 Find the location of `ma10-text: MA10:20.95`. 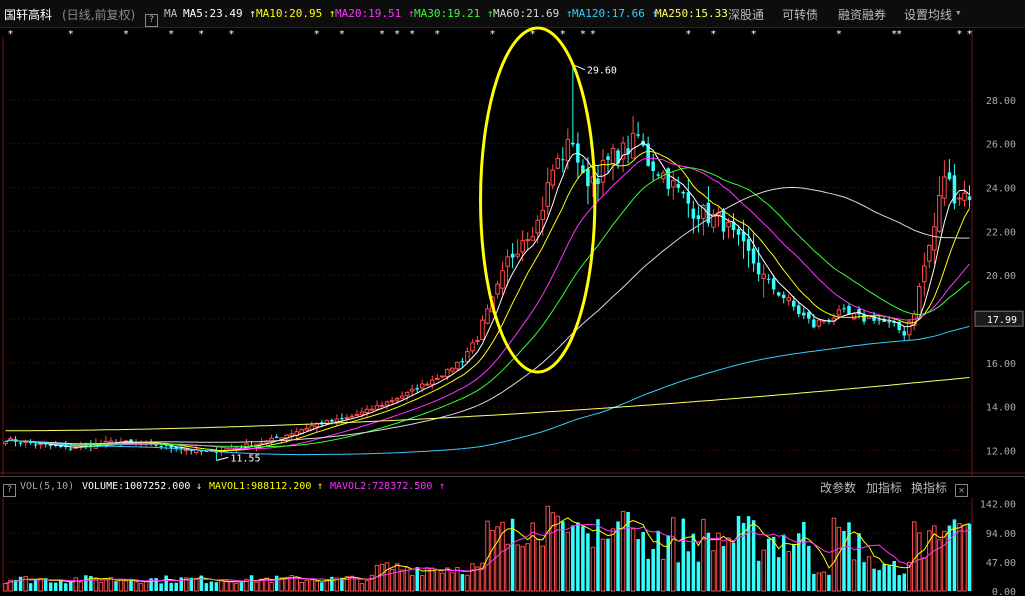

ma10-text: MA10:20.95 is located at coordinates (289, 13).